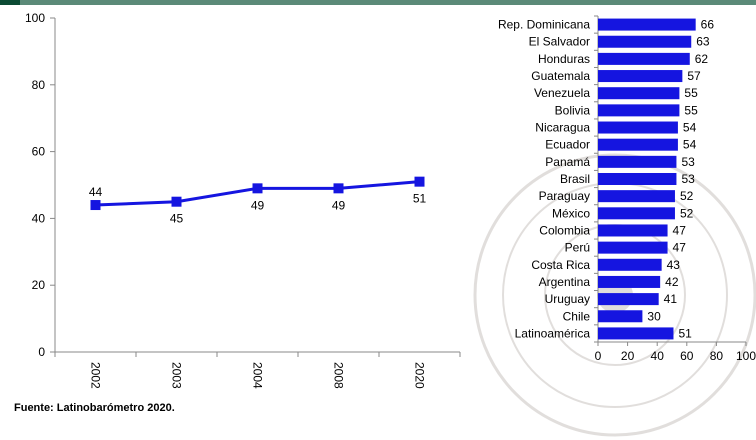 The width and height of the screenshot is (756, 440). What do you see at coordinates (746, 356) in the screenshot?
I see `x-tick-label: 100` at bounding box center [746, 356].